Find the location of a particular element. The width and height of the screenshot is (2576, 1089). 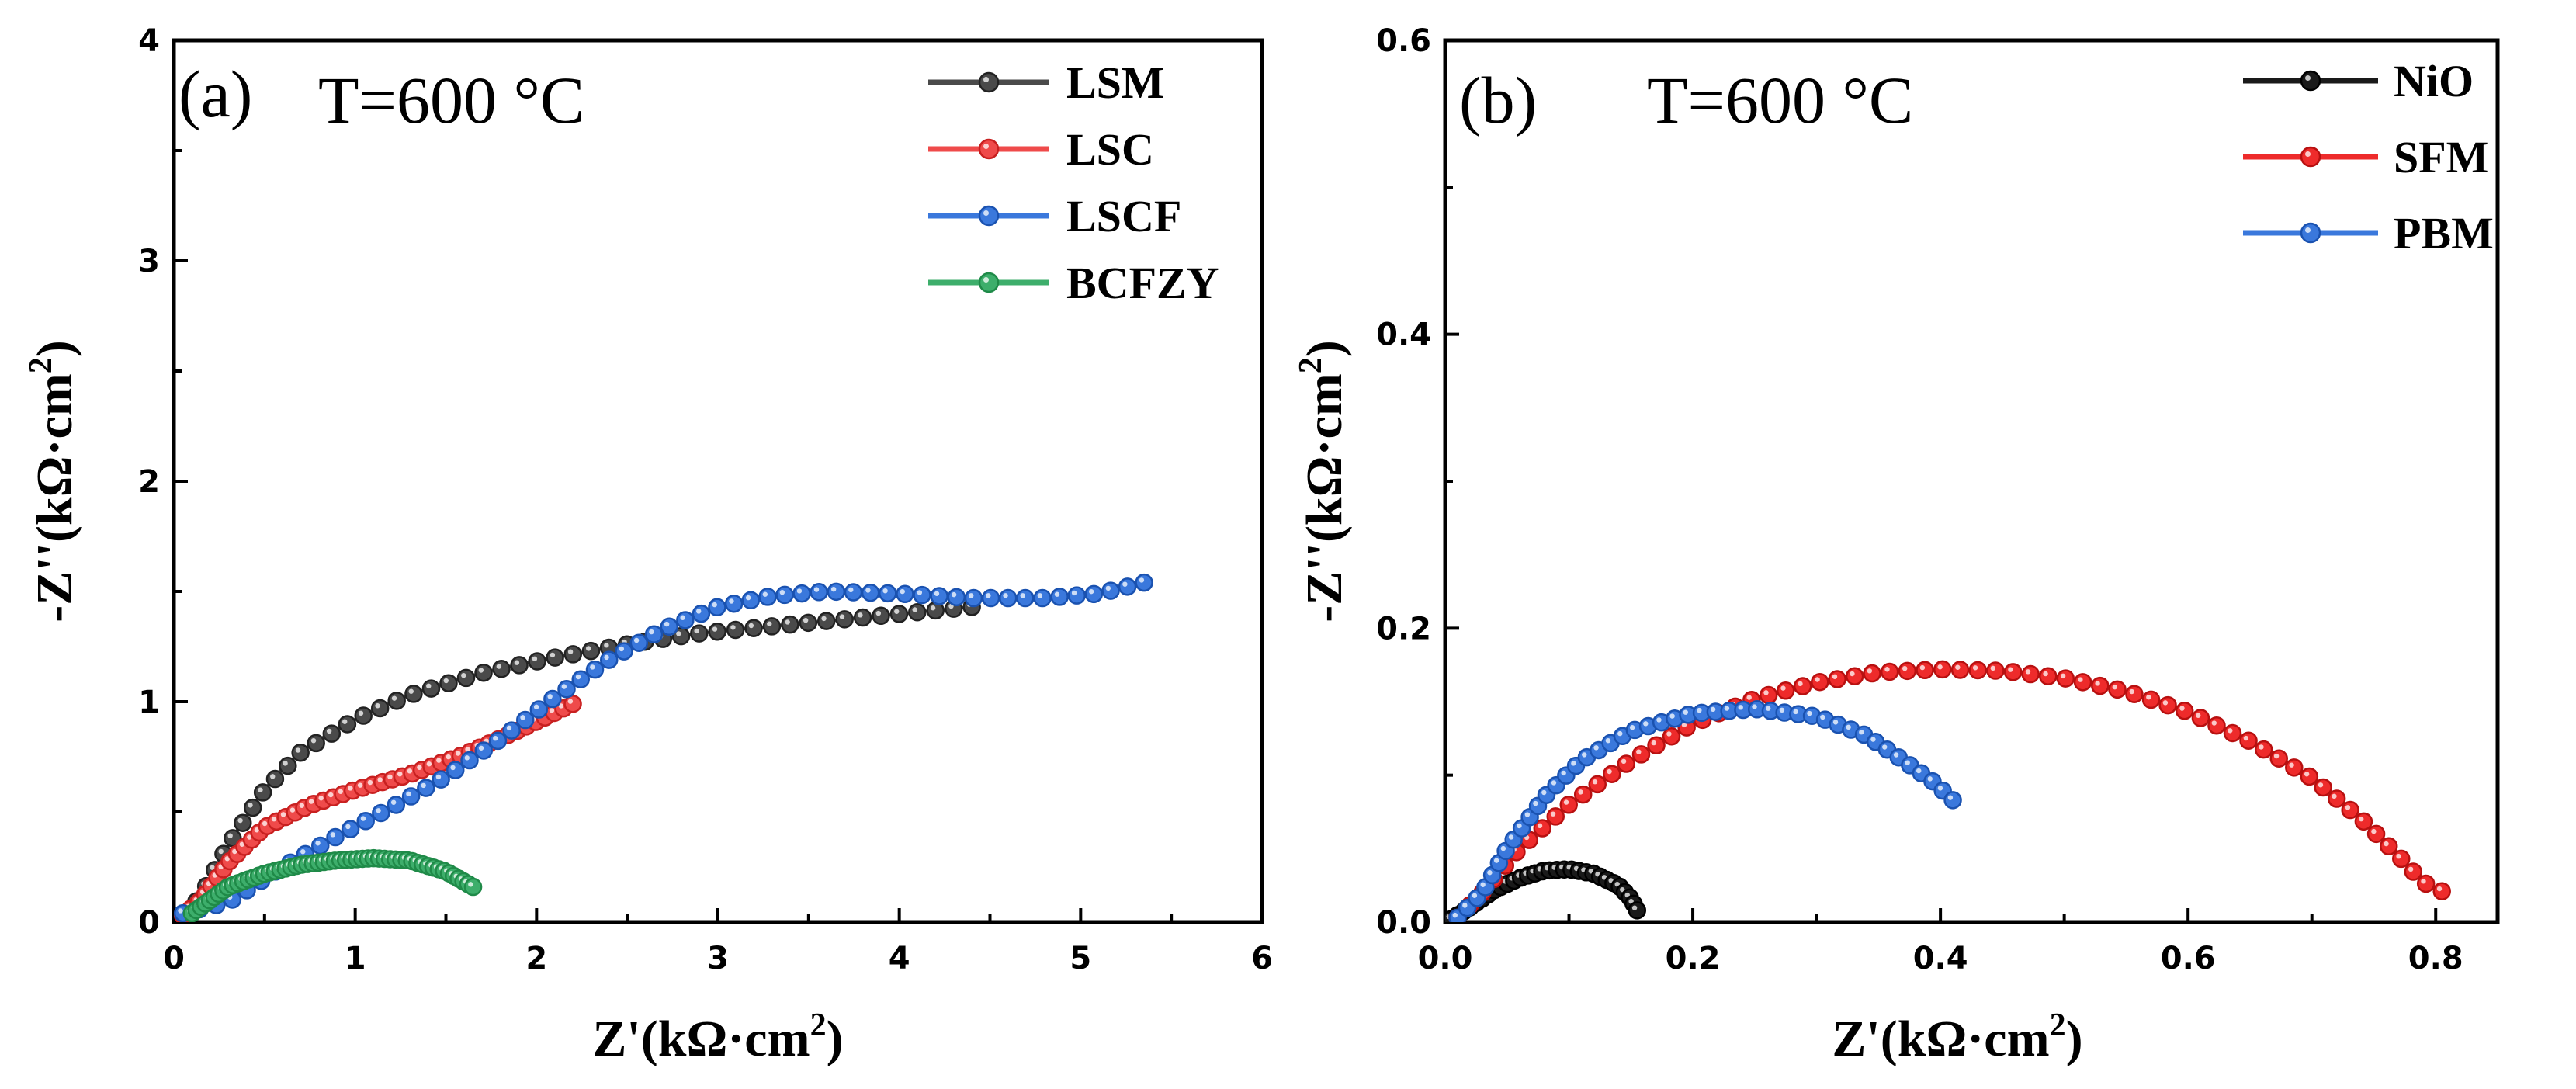

p0-legend-marker-bcfzy is located at coordinates (989, 283).